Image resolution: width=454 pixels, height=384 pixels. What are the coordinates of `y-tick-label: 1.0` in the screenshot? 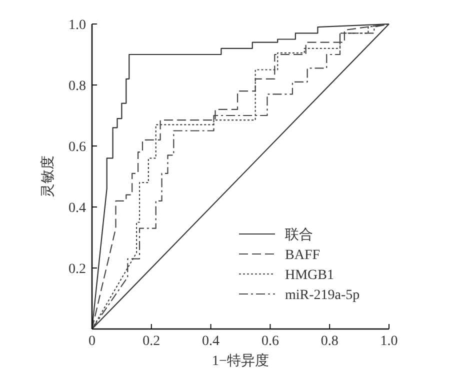 It's located at (77, 25).